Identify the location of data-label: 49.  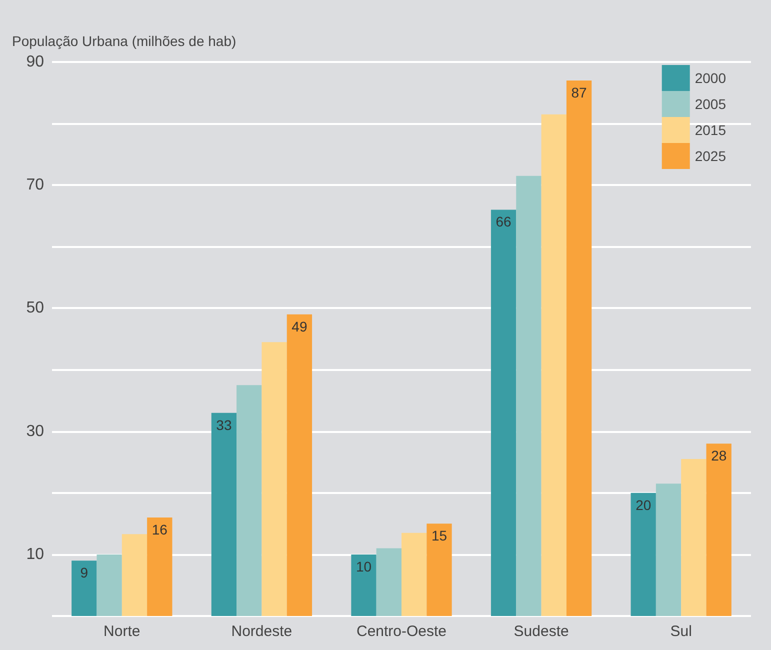
(300, 326).